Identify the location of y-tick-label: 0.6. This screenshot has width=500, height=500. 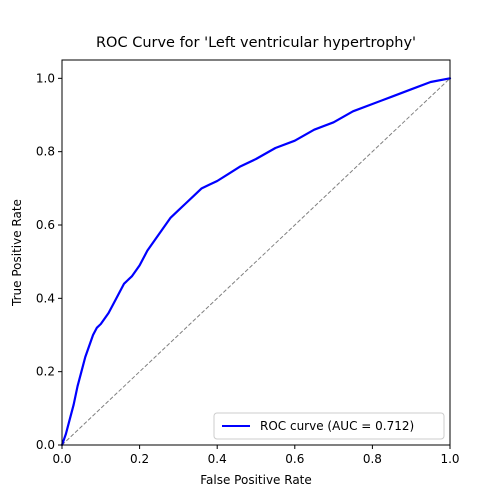
(45, 225).